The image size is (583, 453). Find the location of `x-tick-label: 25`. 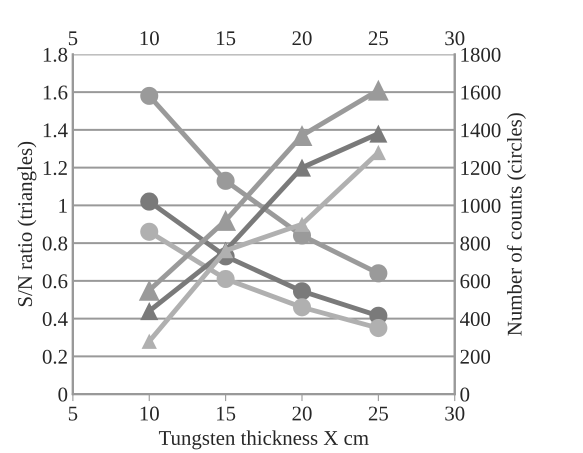

x-tick-label: 25 is located at coordinates (378, 38).